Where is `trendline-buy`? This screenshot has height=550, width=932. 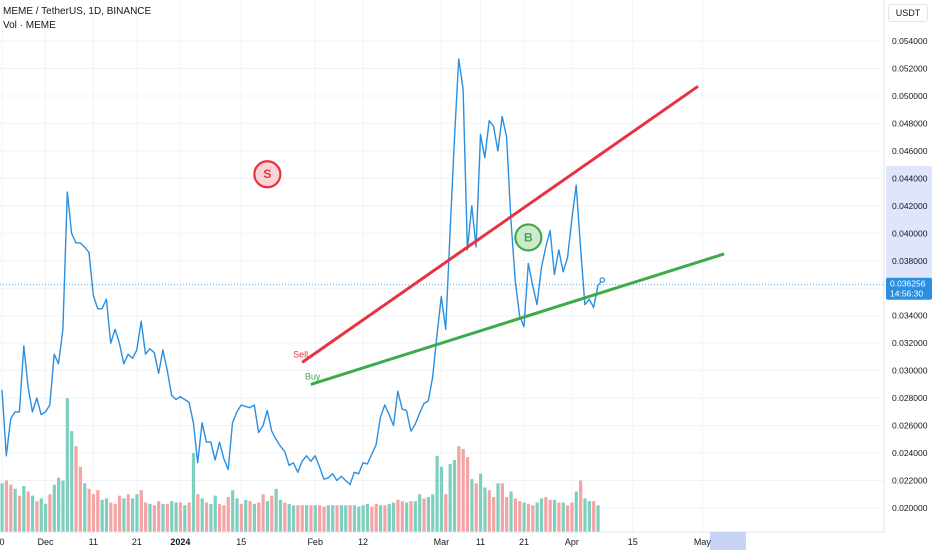
trendline-buy is located at coordinates (517, 319).